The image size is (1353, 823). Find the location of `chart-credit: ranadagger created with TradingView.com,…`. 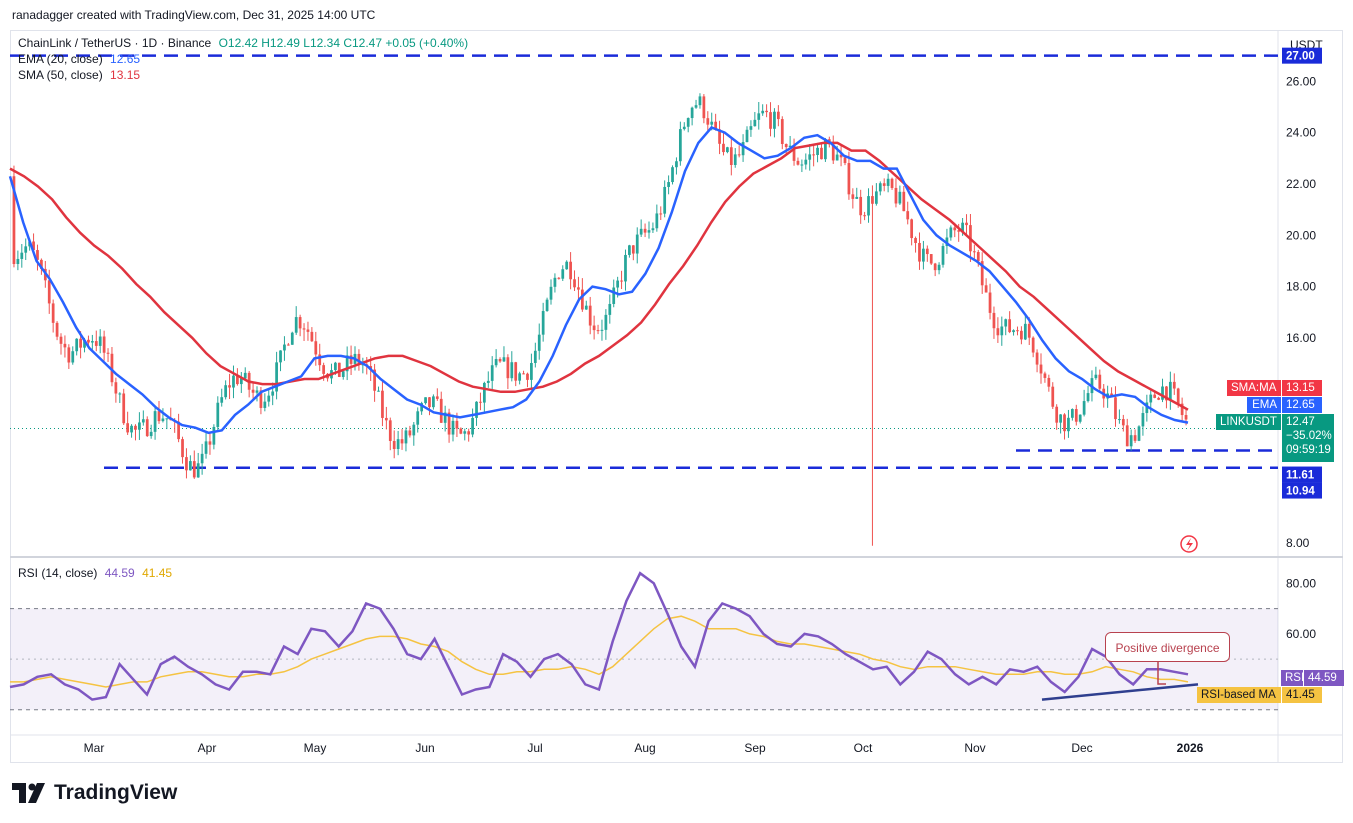

chart-credit: ranadagger created with TradingView.com,… is located at coordinates (194, 15).